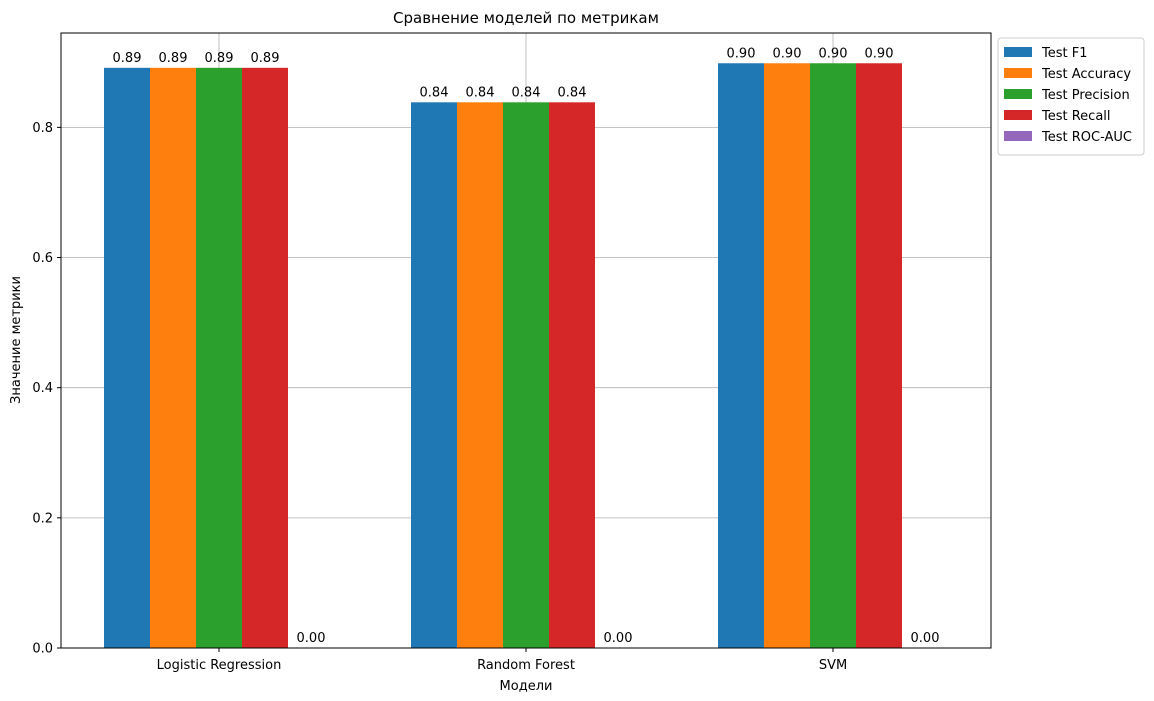  I want to click on y-tick-label: 0.2, so click(42, 518).